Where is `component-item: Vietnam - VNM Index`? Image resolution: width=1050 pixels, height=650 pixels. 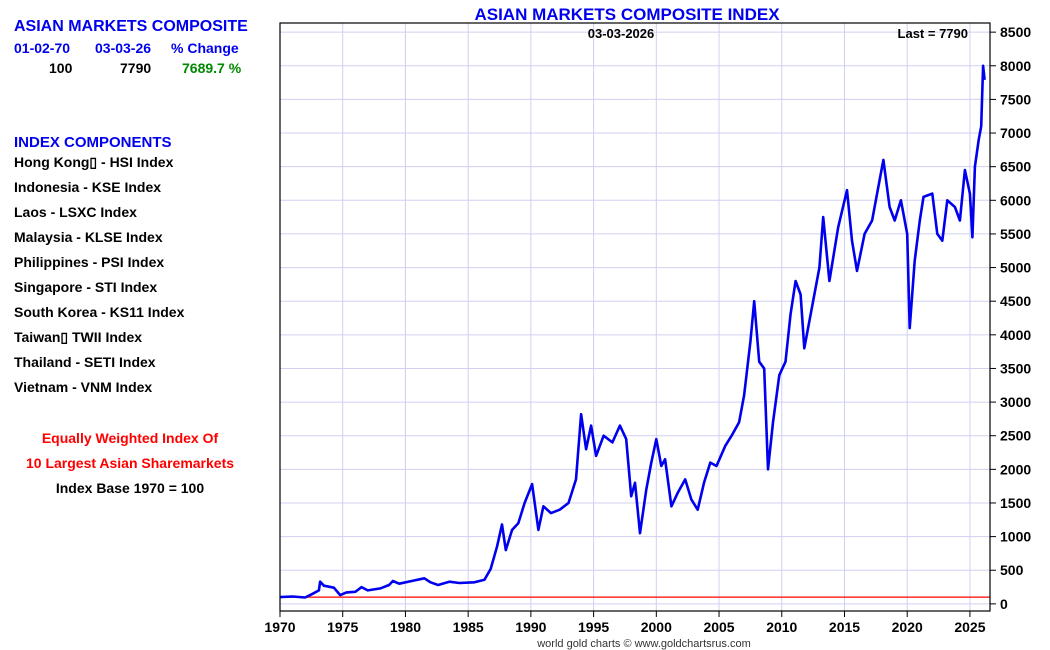 component-item: Vietnam - VNM Index is located at coordinates (83, 387).